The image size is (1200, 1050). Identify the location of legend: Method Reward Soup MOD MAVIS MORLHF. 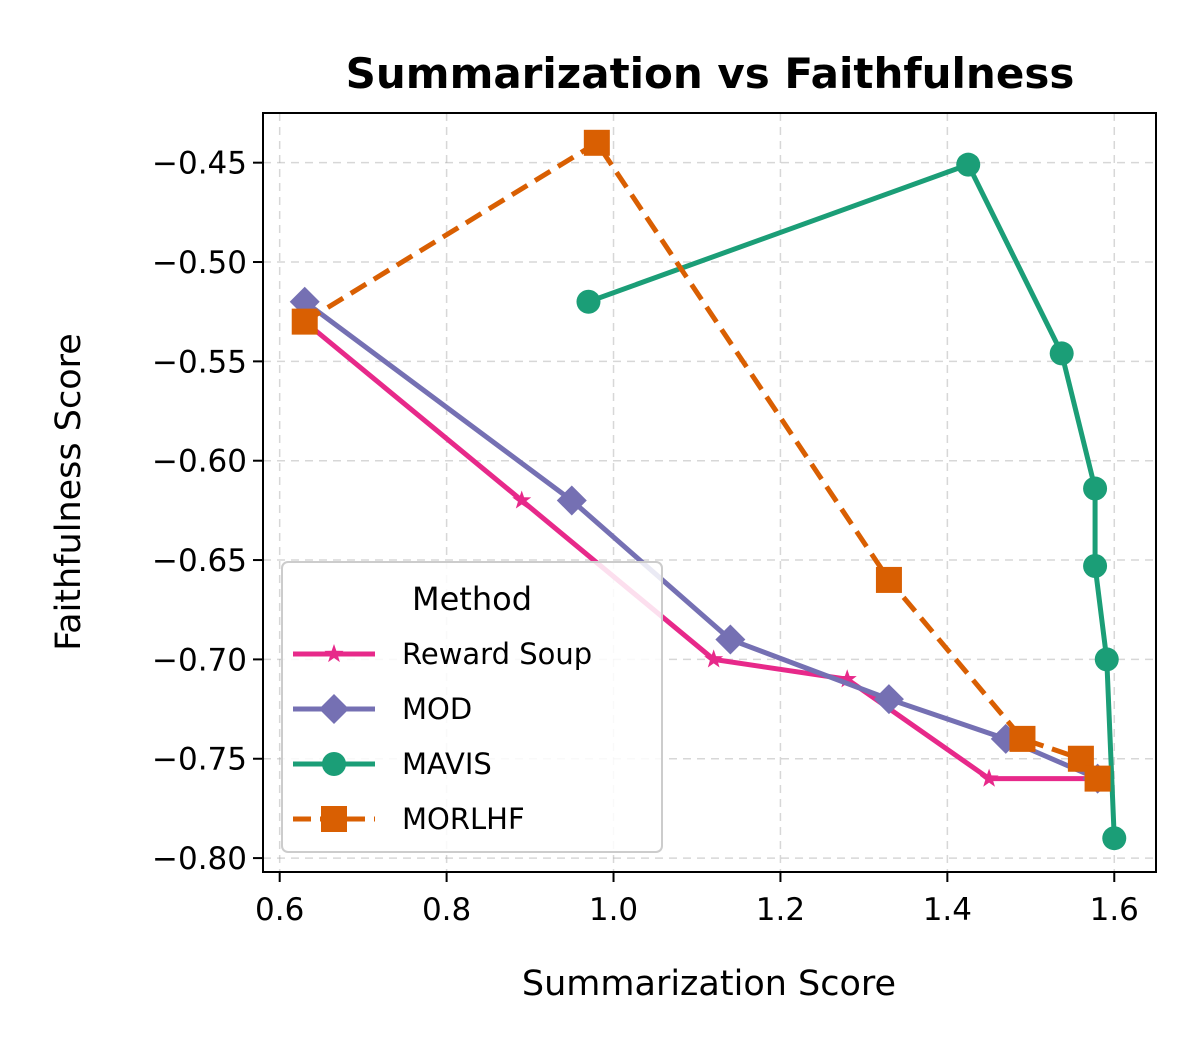
(472, 707).